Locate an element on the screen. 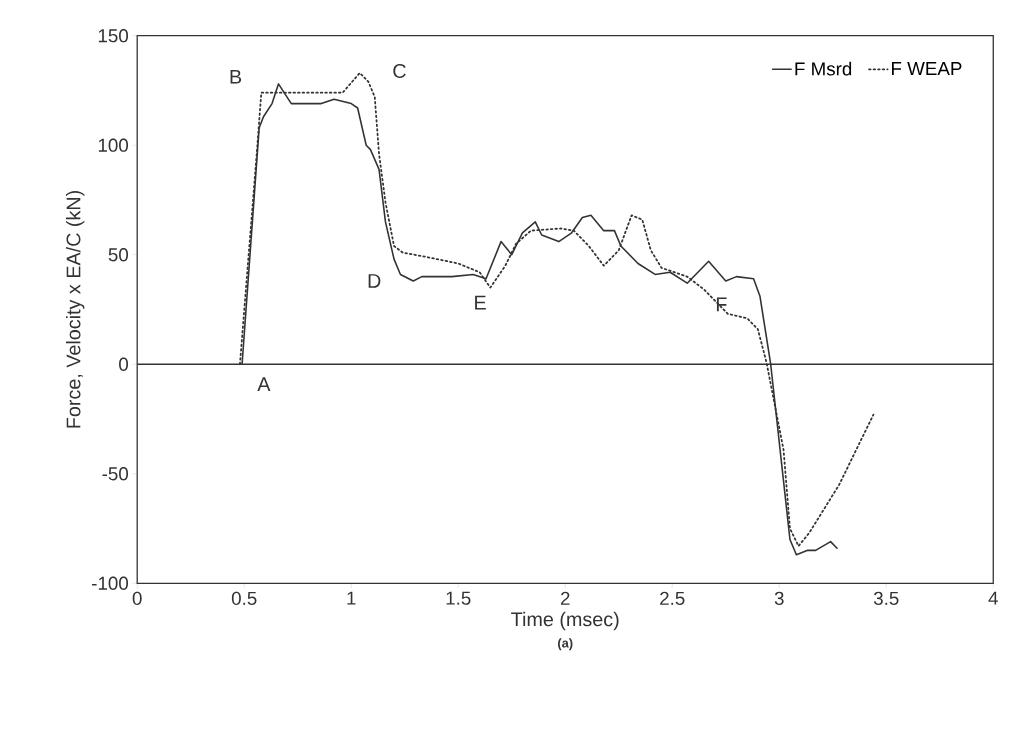 The image size is (1026, 732). x-tick-label: 0 is located at coordinates (137, 598).